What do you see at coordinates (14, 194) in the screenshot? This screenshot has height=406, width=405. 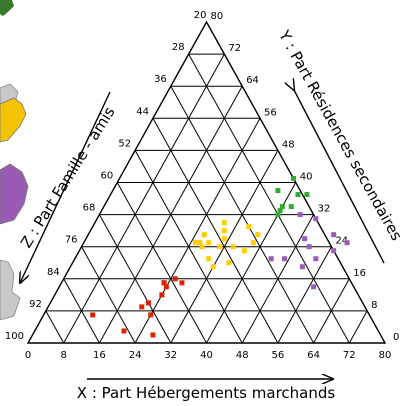 I see `map-fragment-purple` at bounding box center [14, 194].